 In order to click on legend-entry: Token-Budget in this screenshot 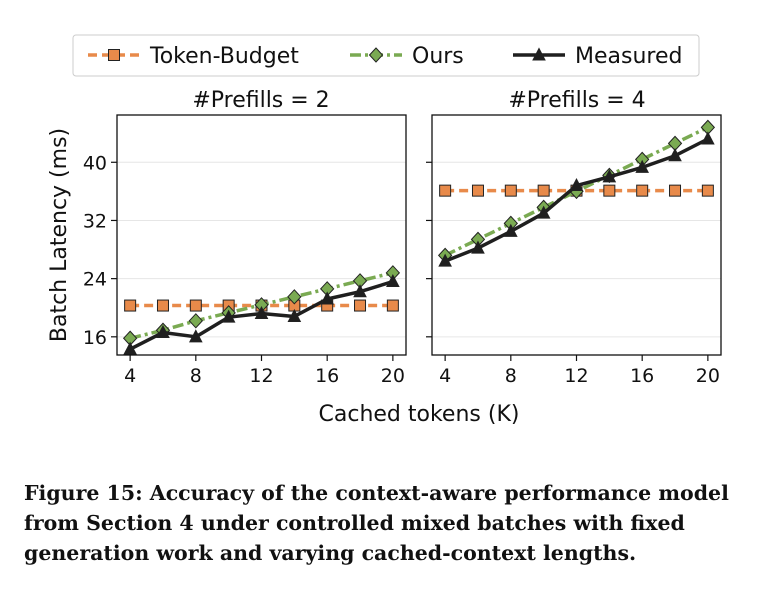, I will do `click(193, 56)`.